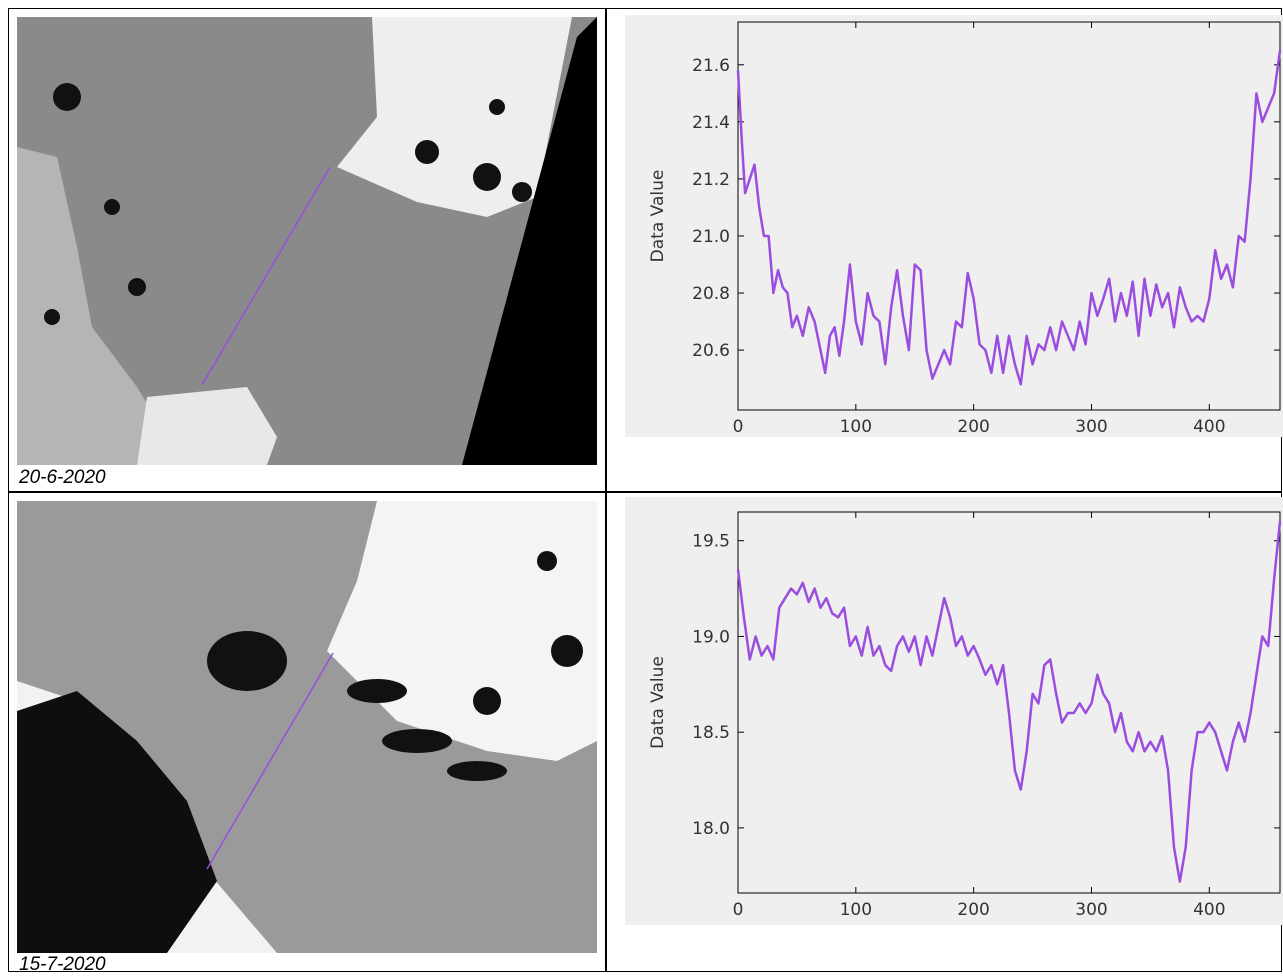 The width and height of the screenshot is (1283, 976). I want to click on y-tick-label: 20.8, so click(711, 294).